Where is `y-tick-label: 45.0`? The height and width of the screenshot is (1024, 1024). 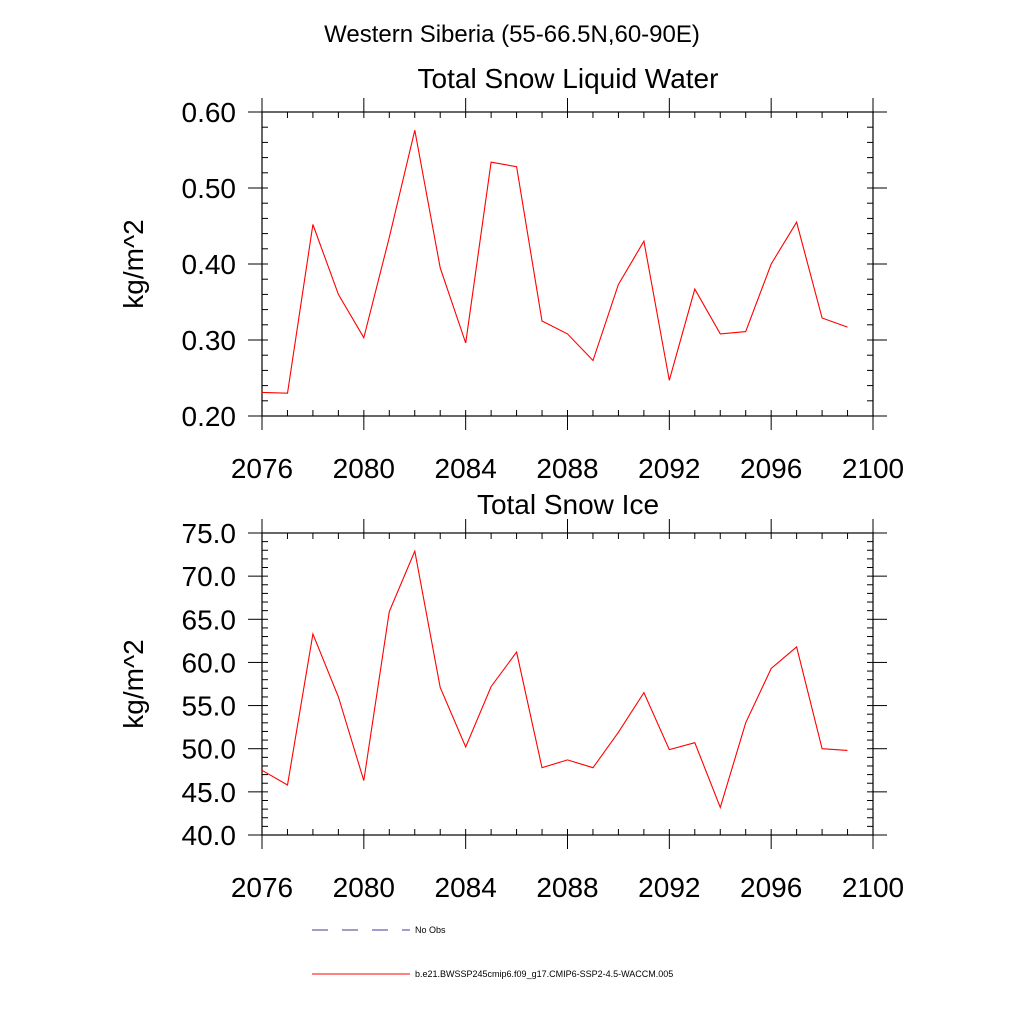 y-tick-label: 45.0 is located at coordinates (209, 792).